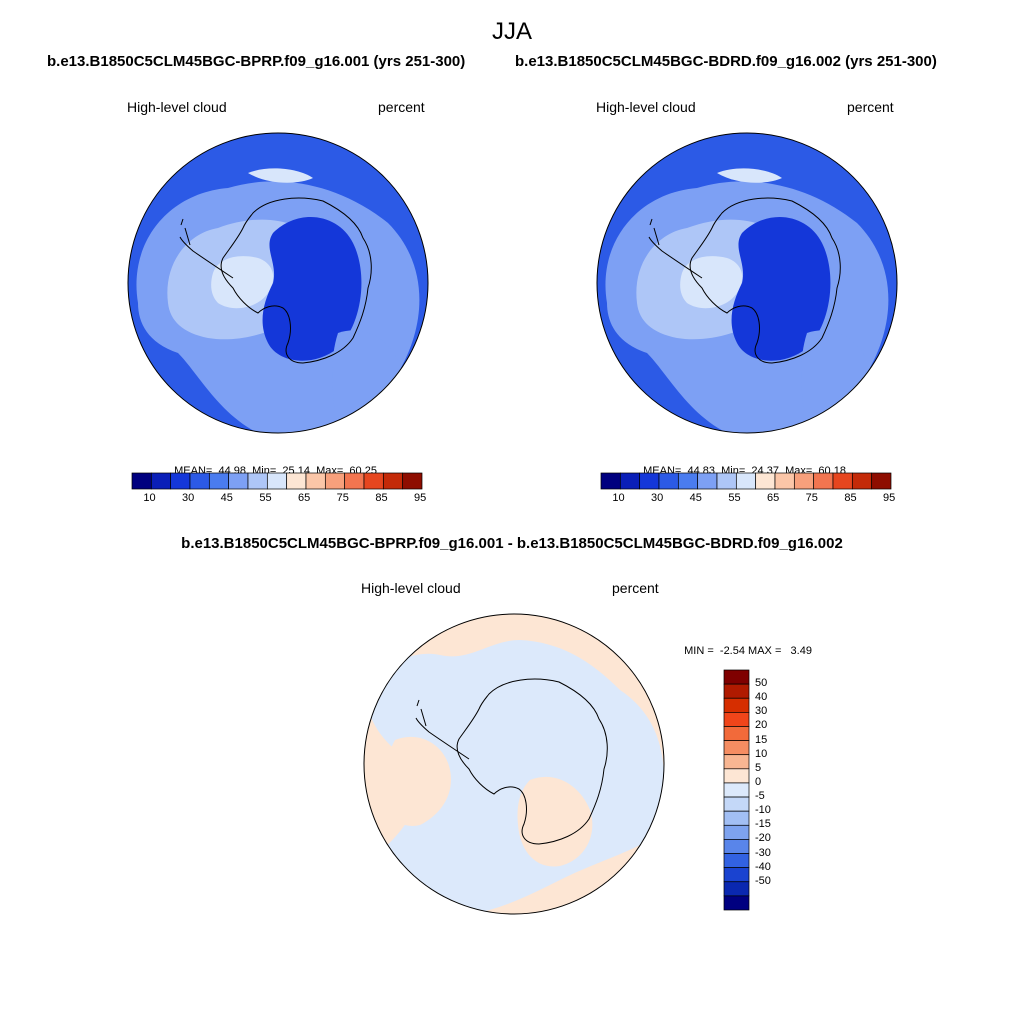 This screenshot has height=1024, width=1024. Describe the element at coordinates (761, 711) in the screenshot. I see `panel-diff-colorbar-tick-label: 30` at that location.